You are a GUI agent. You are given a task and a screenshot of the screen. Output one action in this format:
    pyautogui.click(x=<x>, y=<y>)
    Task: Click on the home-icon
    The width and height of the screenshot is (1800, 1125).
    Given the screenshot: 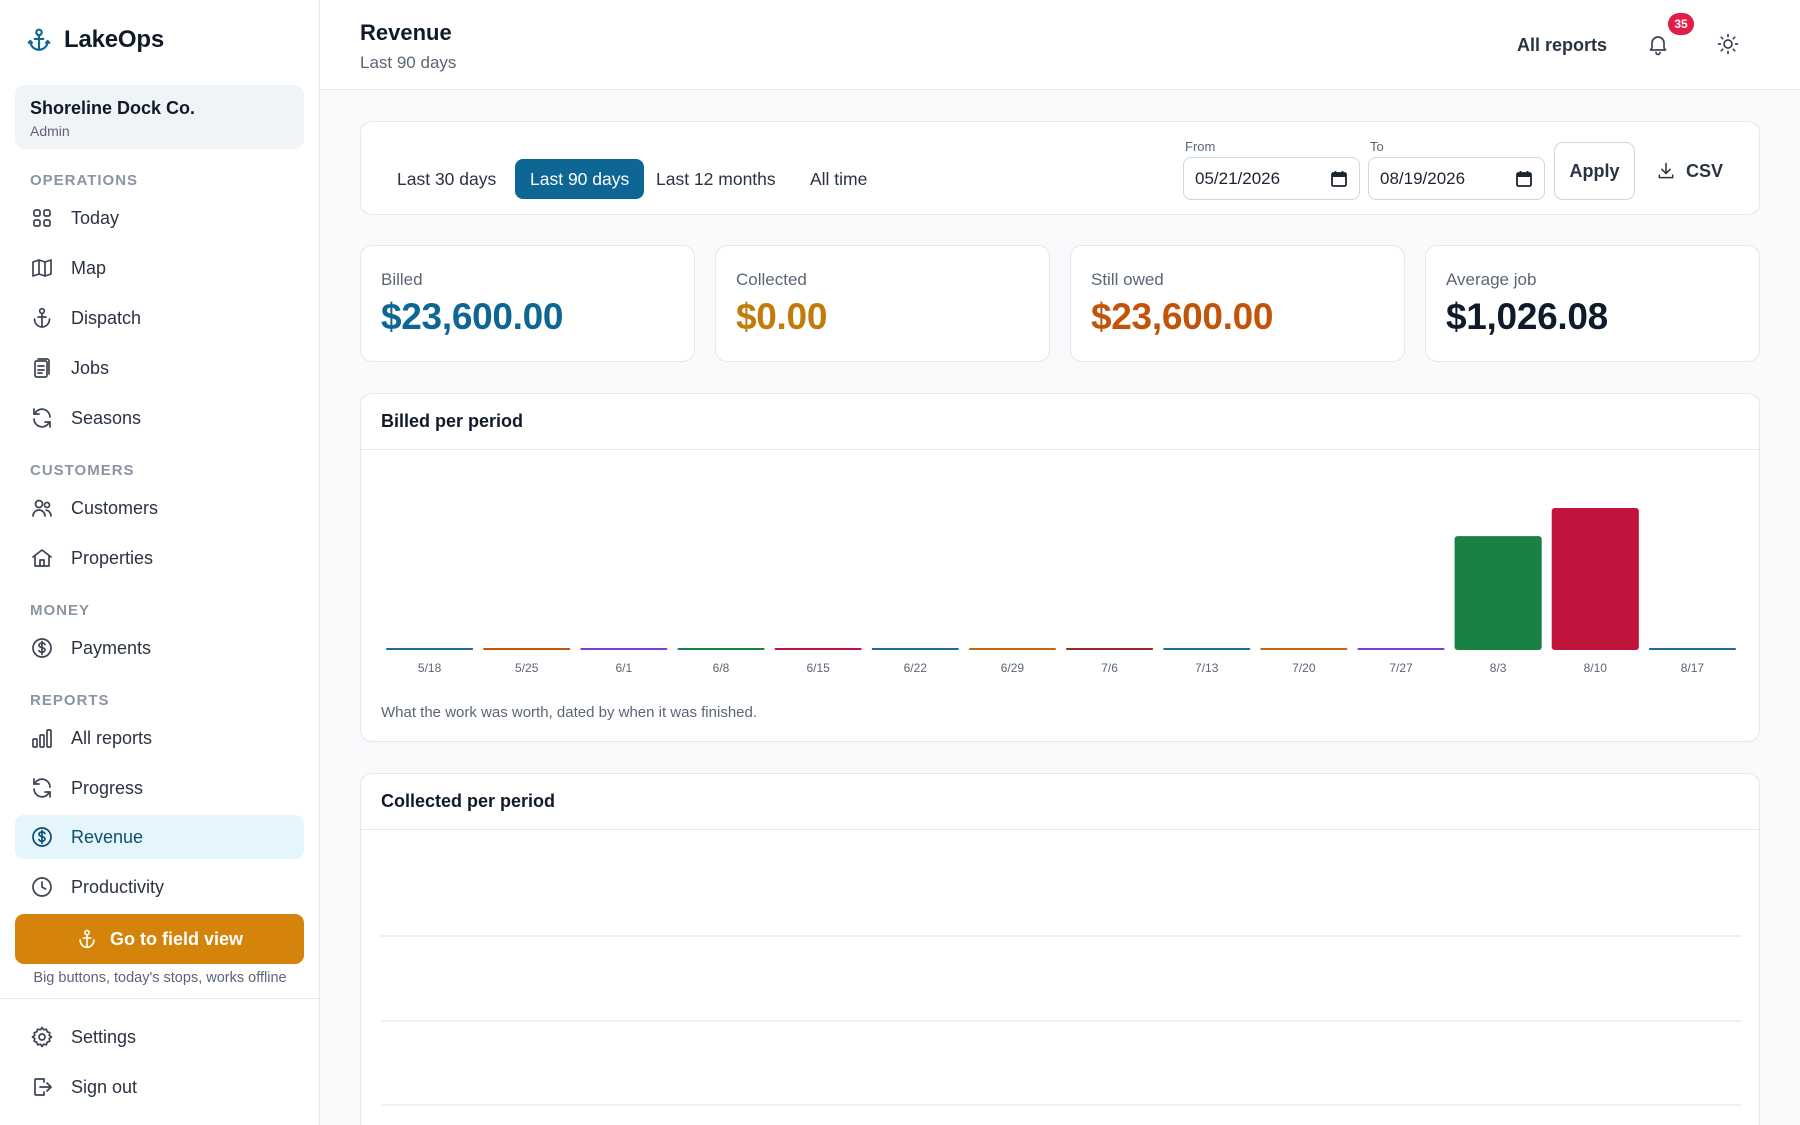 What is the action you would take?
    pyautogui.click(x=42, y=558)
    